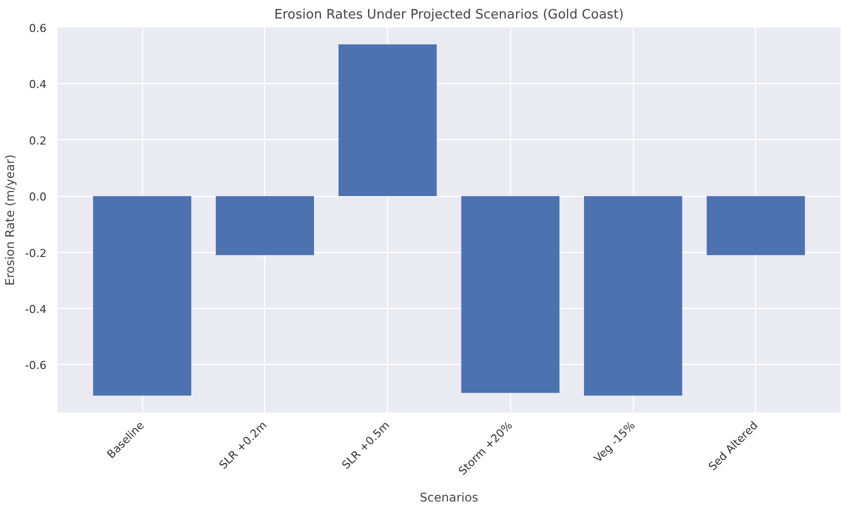  I want to click on y-tick-label: 0.0, so click(38, 197).